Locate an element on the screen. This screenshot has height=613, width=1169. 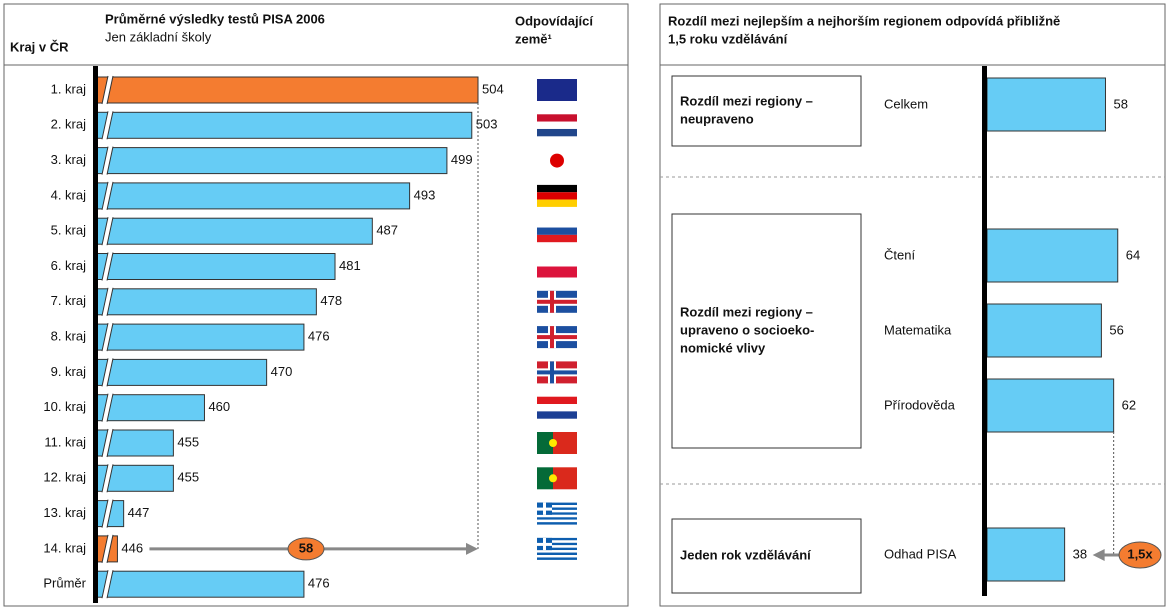
value-label: 58 is located at coordinates (1120, 103).